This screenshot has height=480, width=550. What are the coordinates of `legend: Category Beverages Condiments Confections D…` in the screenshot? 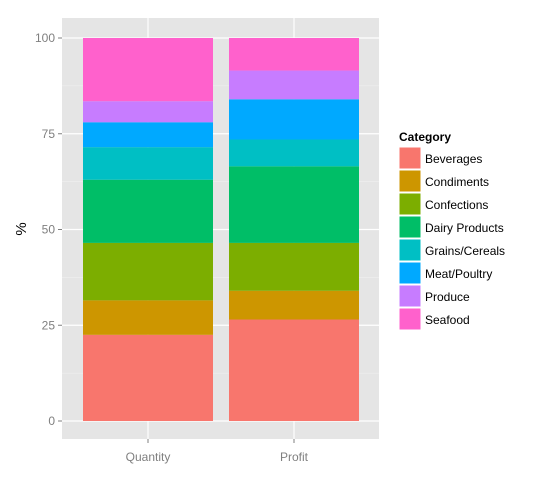 It's located at (451, 230).